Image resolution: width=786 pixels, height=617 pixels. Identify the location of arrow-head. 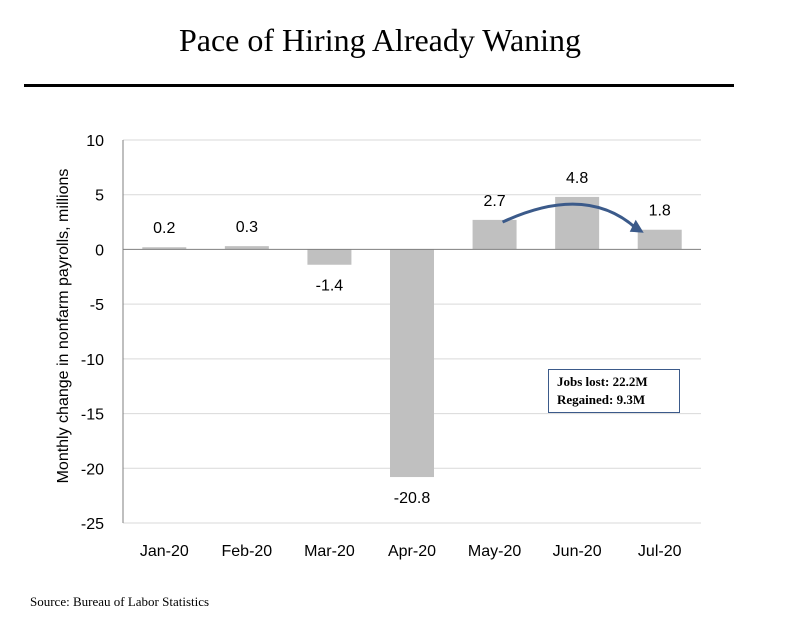
(636, 226).